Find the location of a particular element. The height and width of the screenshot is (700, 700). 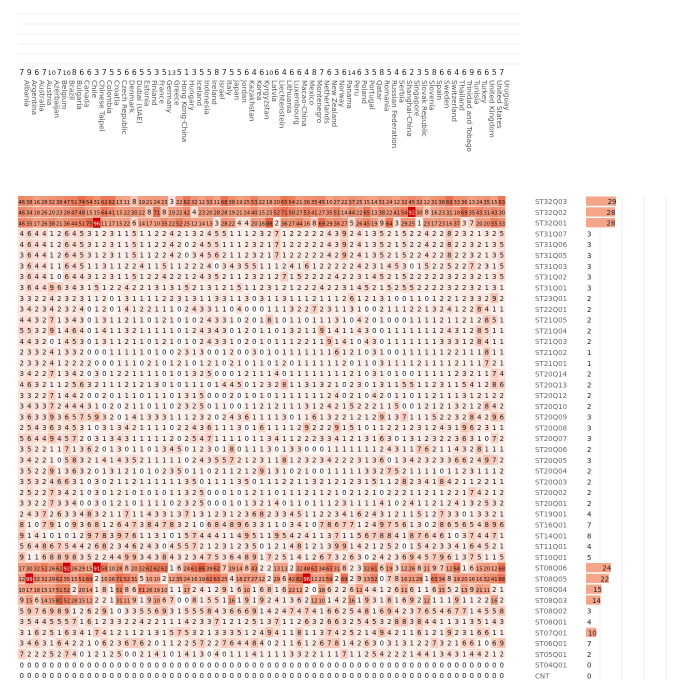

cell-value: 55 is located at coordinates (494, 224).